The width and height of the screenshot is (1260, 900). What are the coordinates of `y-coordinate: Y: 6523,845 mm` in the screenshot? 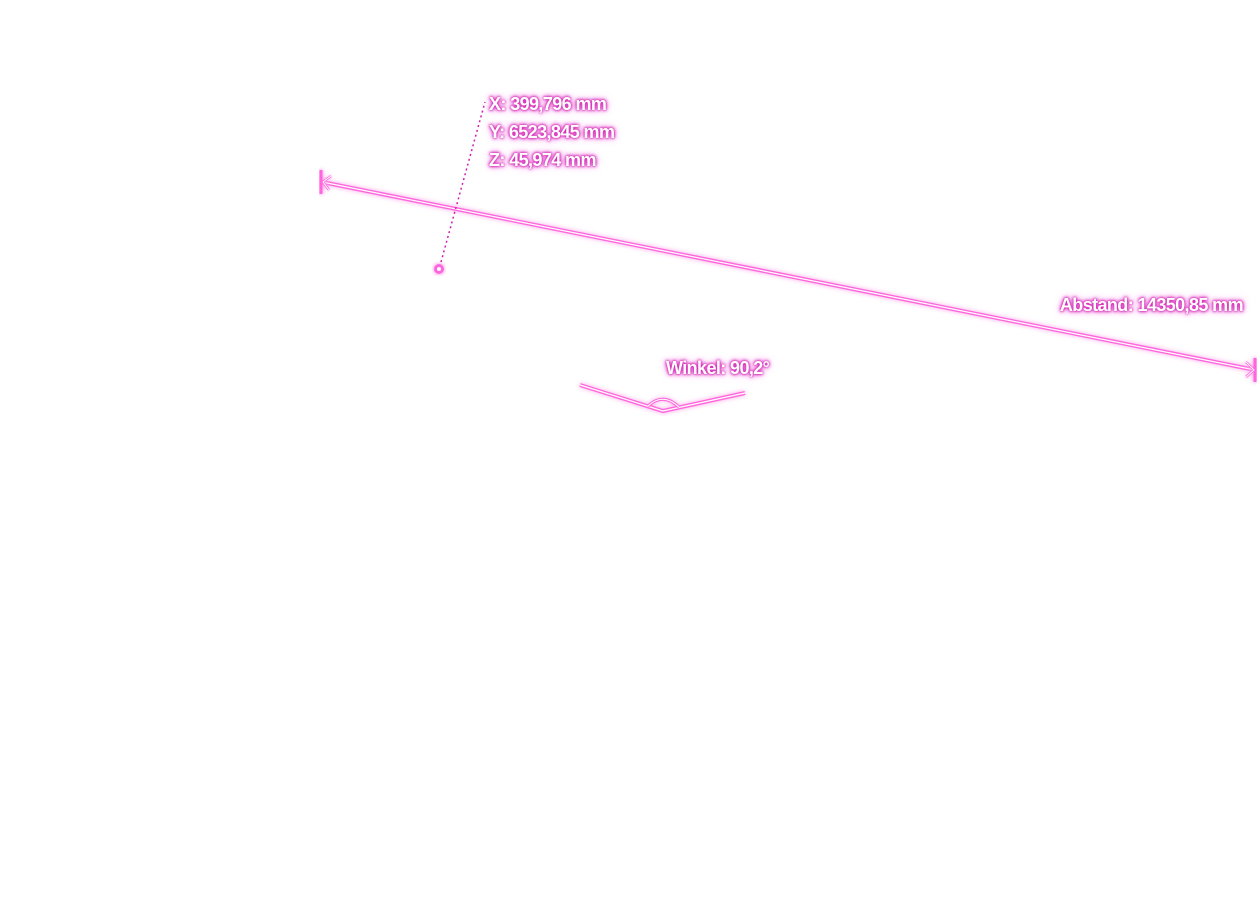 It's located at (552, 132).